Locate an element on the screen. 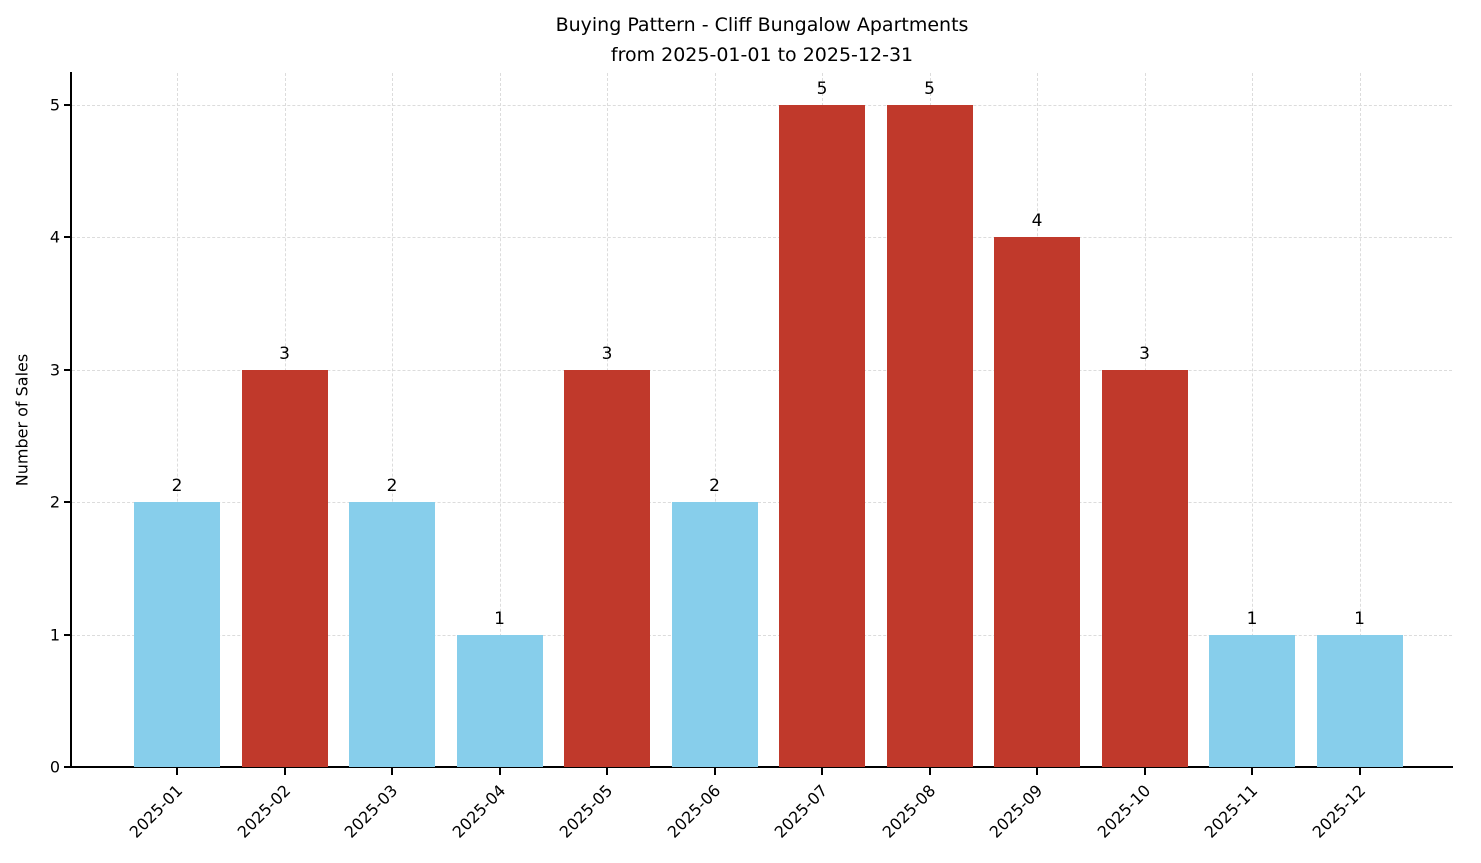 Image resolution: width=1481 pixels, height=863 pixels. x-tick-label: 2025-10 is located at coordinates (1123, 811).